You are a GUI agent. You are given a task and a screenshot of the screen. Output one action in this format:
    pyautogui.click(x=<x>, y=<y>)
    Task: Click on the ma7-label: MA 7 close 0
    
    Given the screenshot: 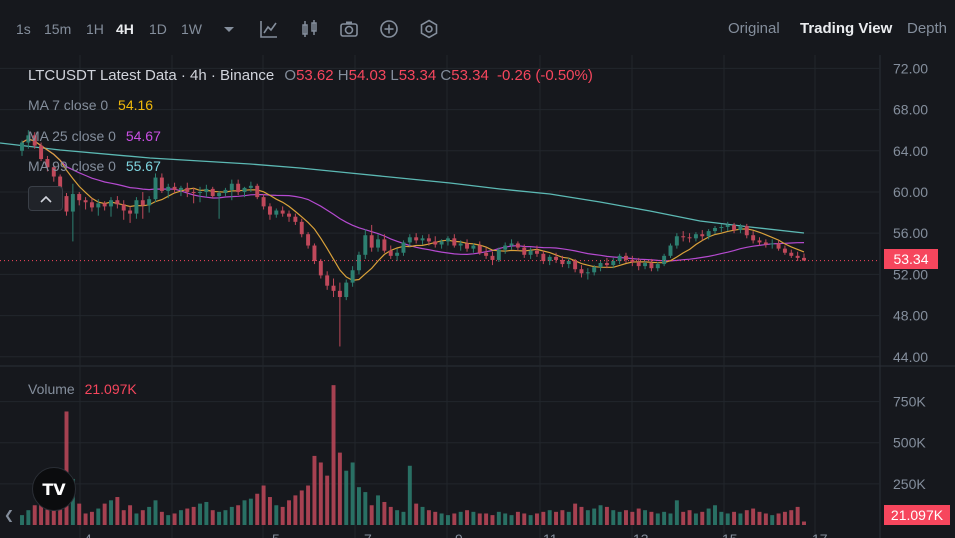 What is the action you would take?
    pyautogui.click(x=68, y=105)
    